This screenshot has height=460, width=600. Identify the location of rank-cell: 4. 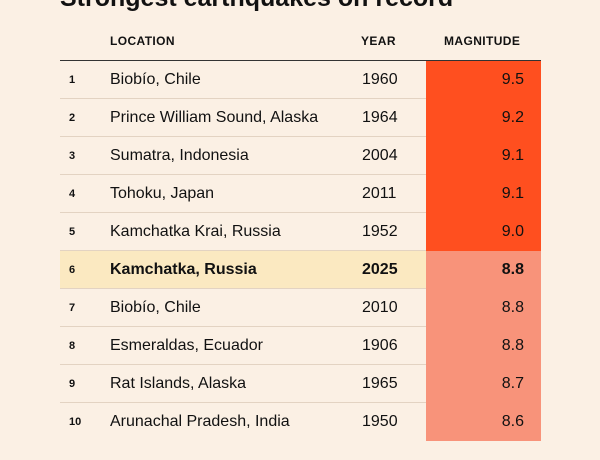
(72, 194).